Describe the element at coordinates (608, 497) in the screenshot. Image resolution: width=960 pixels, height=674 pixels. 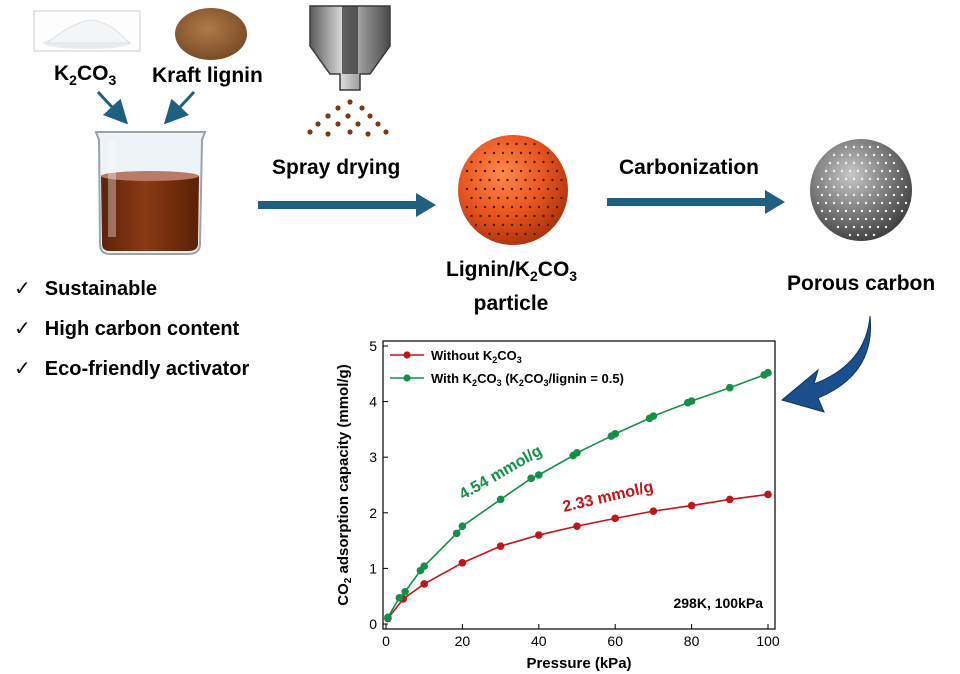
I see `red-annotation: 2.33 mmol/g` at that location.